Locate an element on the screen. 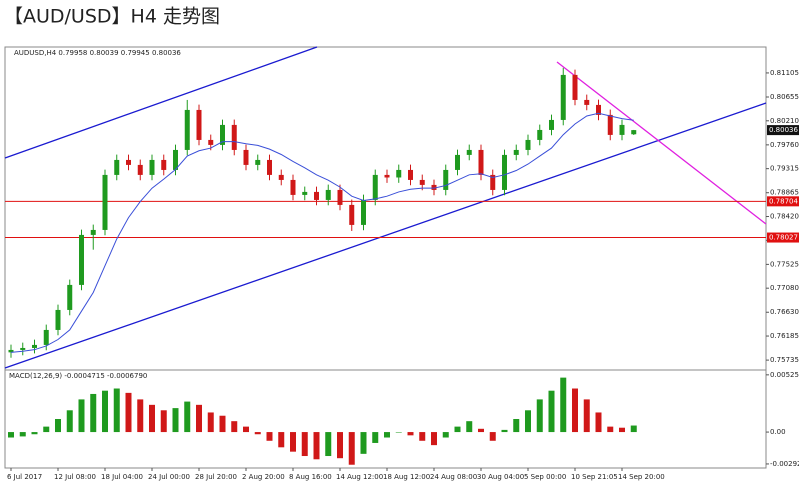 The image size is (799, 484). x-tick-label: 18 Jul 04:00 is located at coordinates (122, 477).